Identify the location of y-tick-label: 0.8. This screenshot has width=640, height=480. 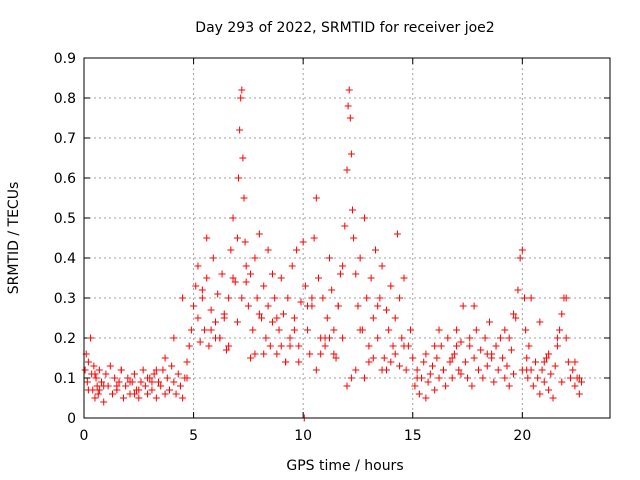
(65, 99).